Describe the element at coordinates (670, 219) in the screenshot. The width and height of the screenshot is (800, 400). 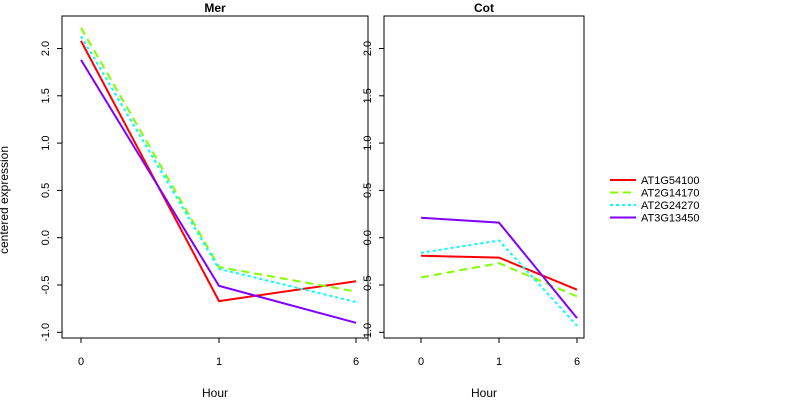
I see `legend-label: AT3G13450` at that location.